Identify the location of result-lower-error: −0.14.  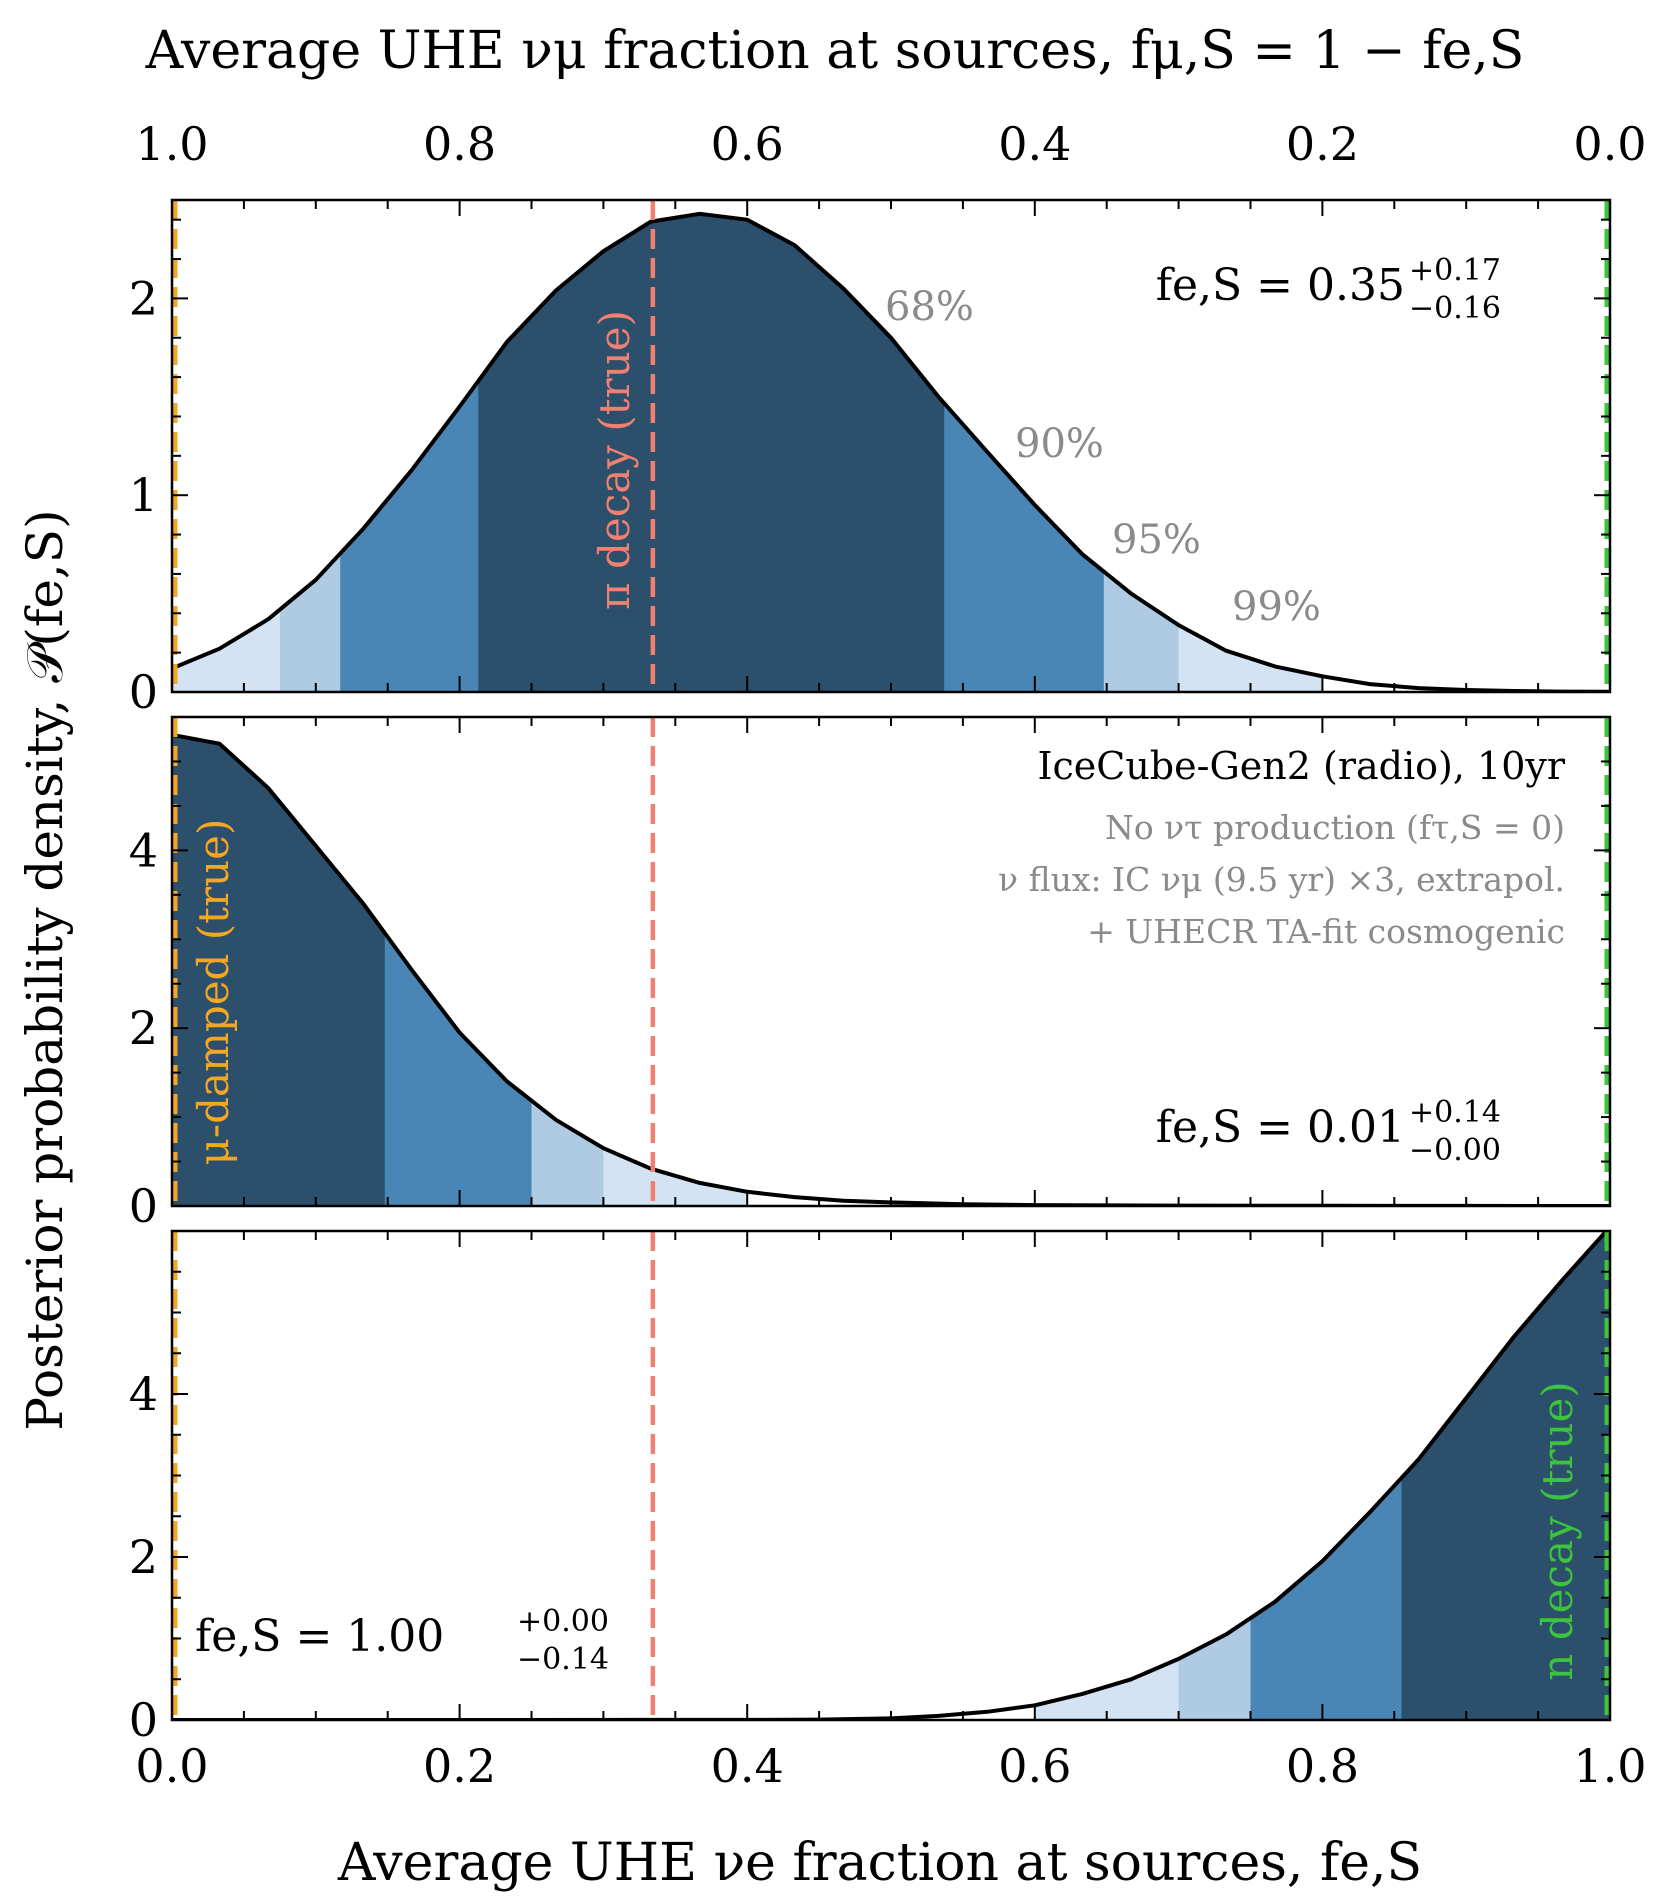
(563, 1659).